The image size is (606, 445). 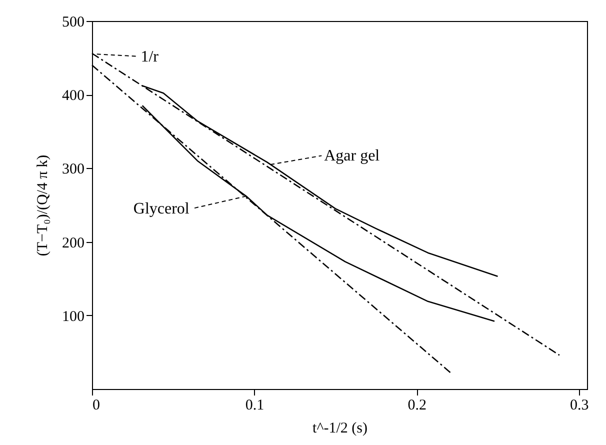 I want to click on y-tick-label: 300, so click(x=73, y=170).